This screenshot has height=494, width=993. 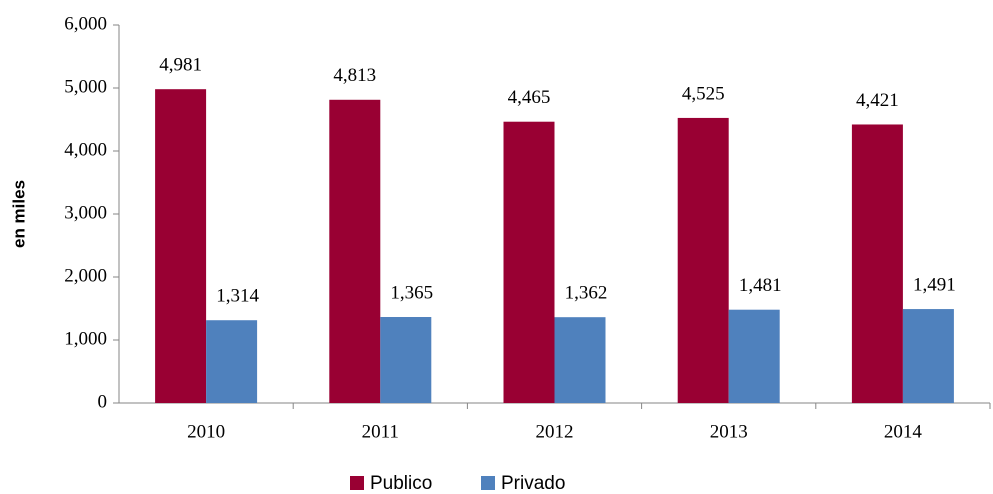 What do you see at coordinates (85, 86) in the screenshot?
I see `y-tick-label: 5,000` at bounding box center [85, 86].